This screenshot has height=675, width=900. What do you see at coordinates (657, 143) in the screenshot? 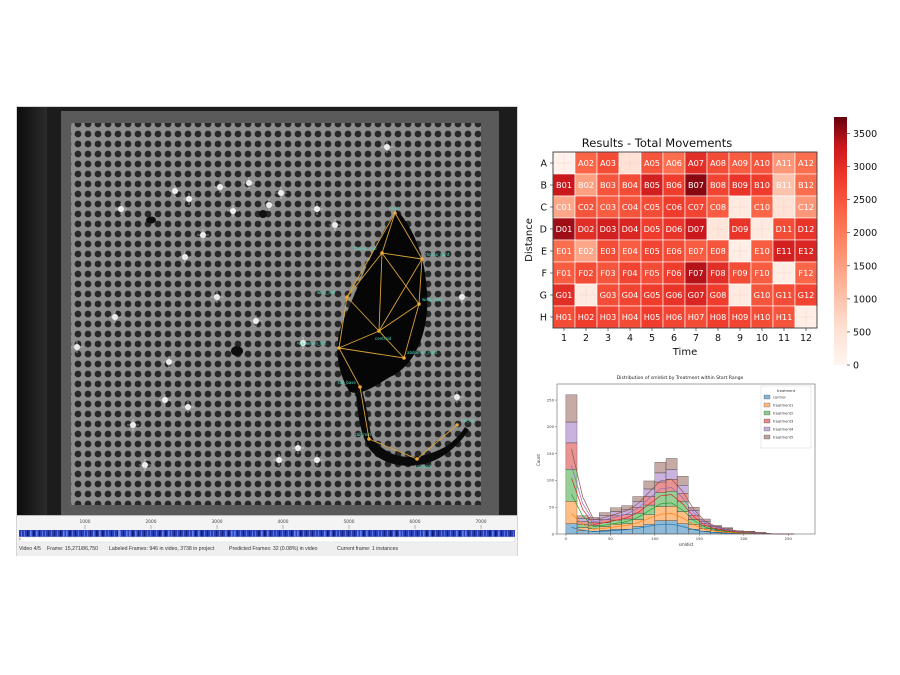
I see `heatmap-title: Results - Total Movements` at bounding box center [657, 143].